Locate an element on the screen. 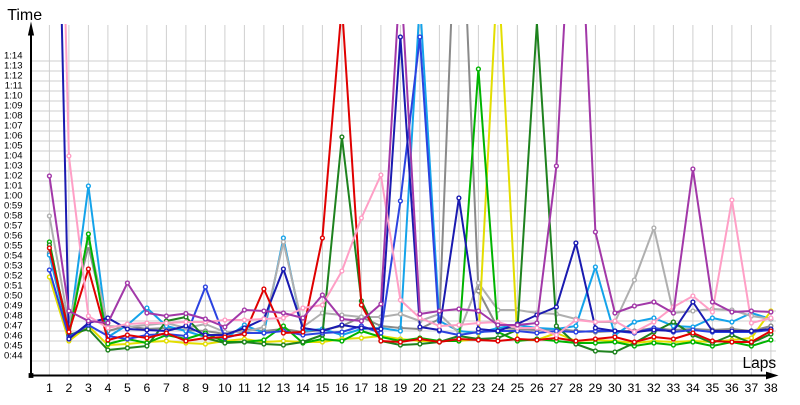 Image resolution: width=800 pixels, height=405 pixels. svg-text: 0:58 is located at coordinates (13, 216).